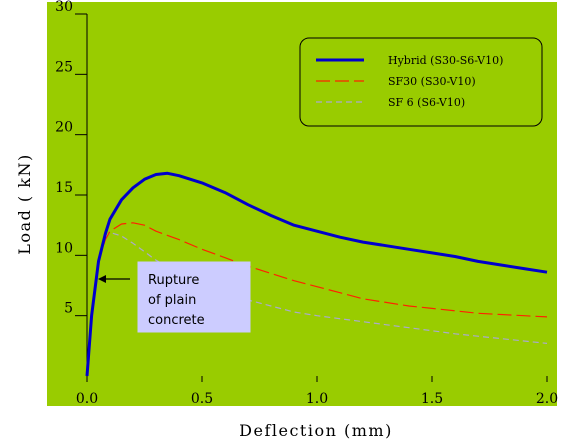  What do you see at coordinates (102, 279) in the screenshot?
I see `annotation-arrow-head` at bounding box center [102, 279].